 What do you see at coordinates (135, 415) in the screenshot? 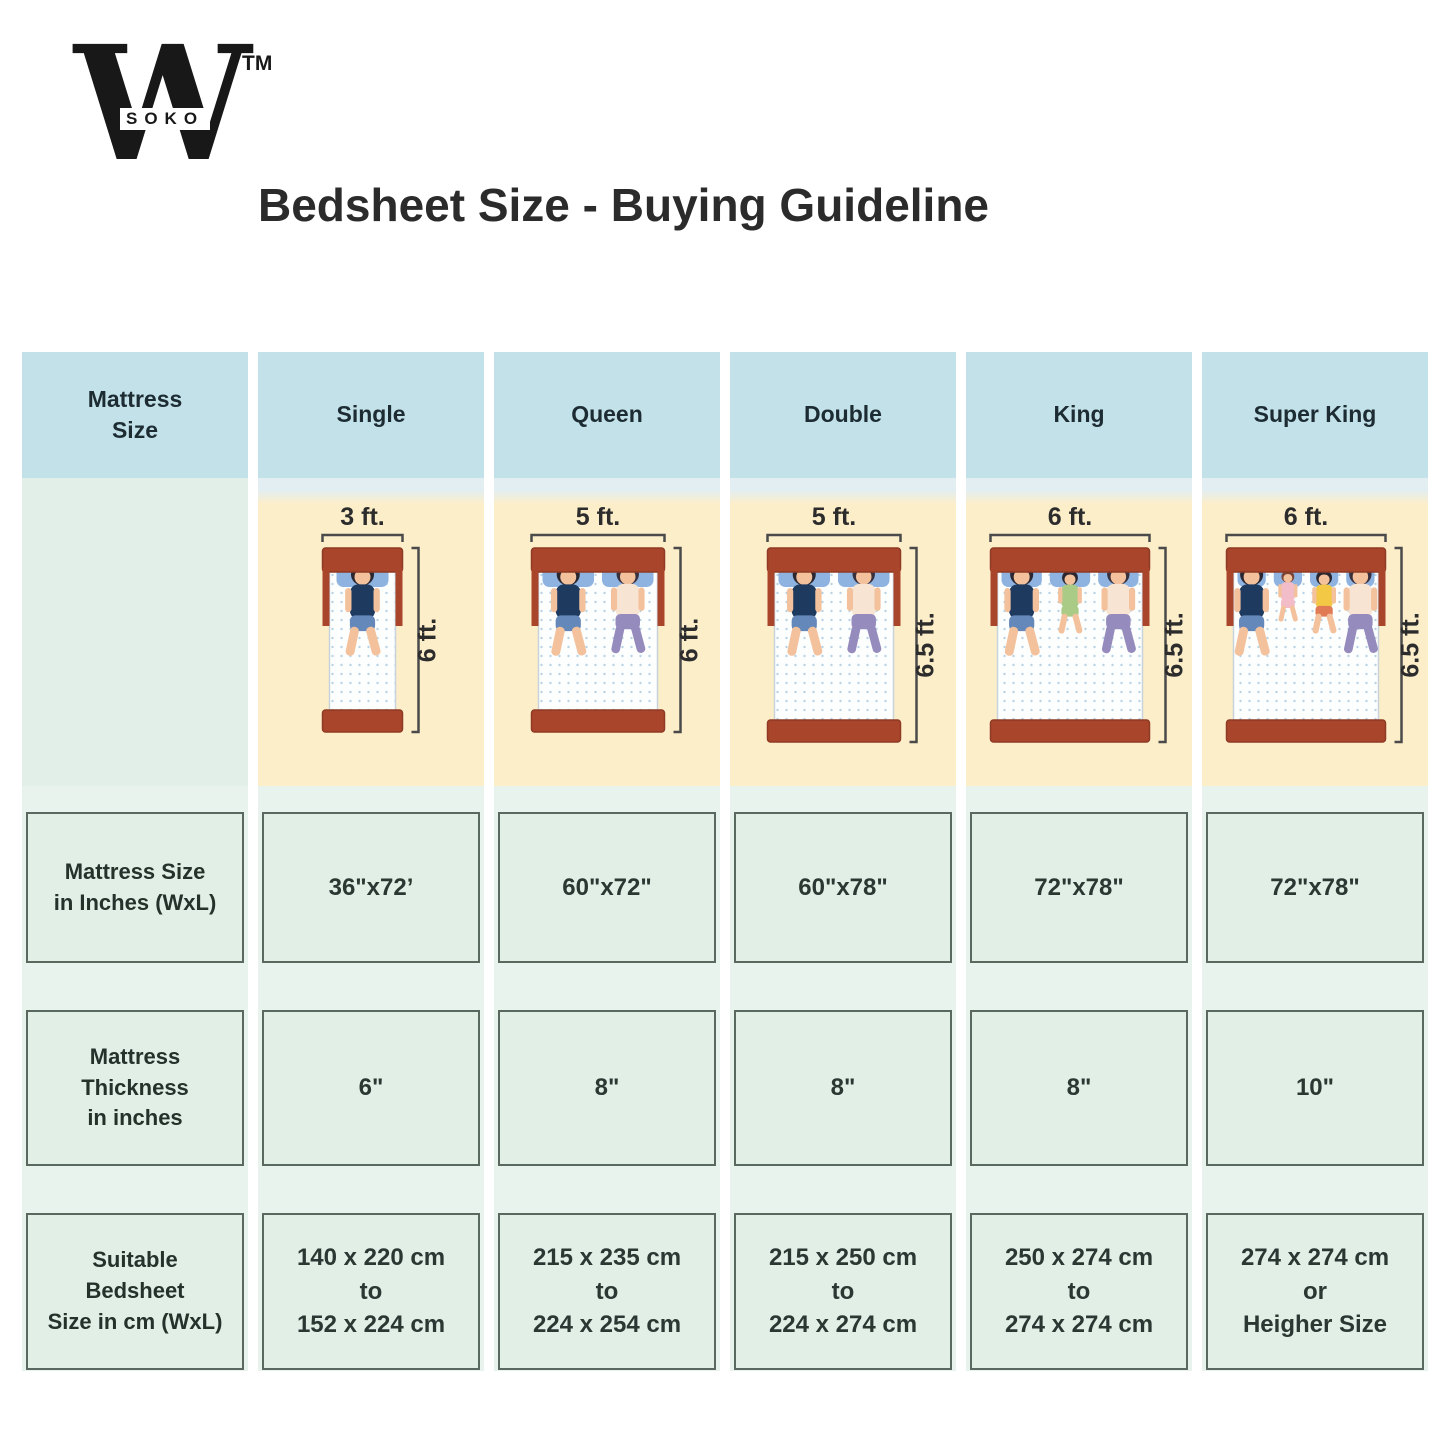
I see `corner-header: Mattress Size` at bounding box center [135, 415].